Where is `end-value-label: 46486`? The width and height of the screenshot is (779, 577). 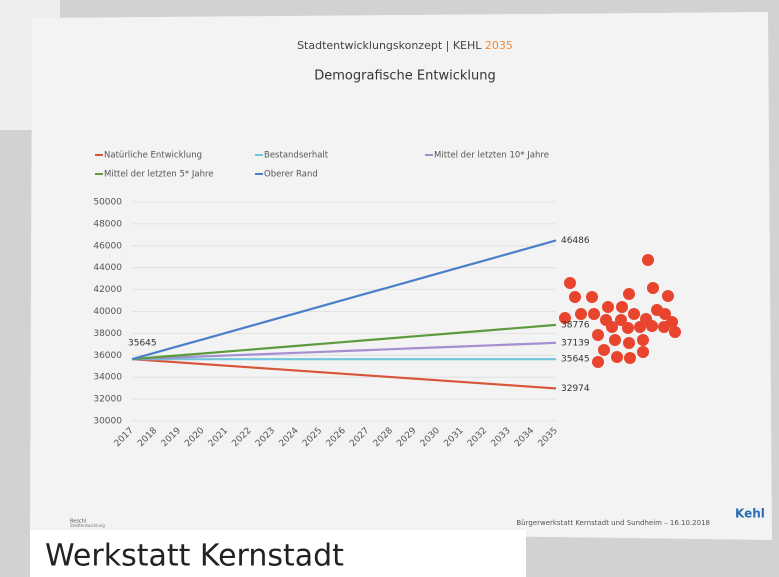 end-value-label: 46486 is located at coordinates (575, 241).